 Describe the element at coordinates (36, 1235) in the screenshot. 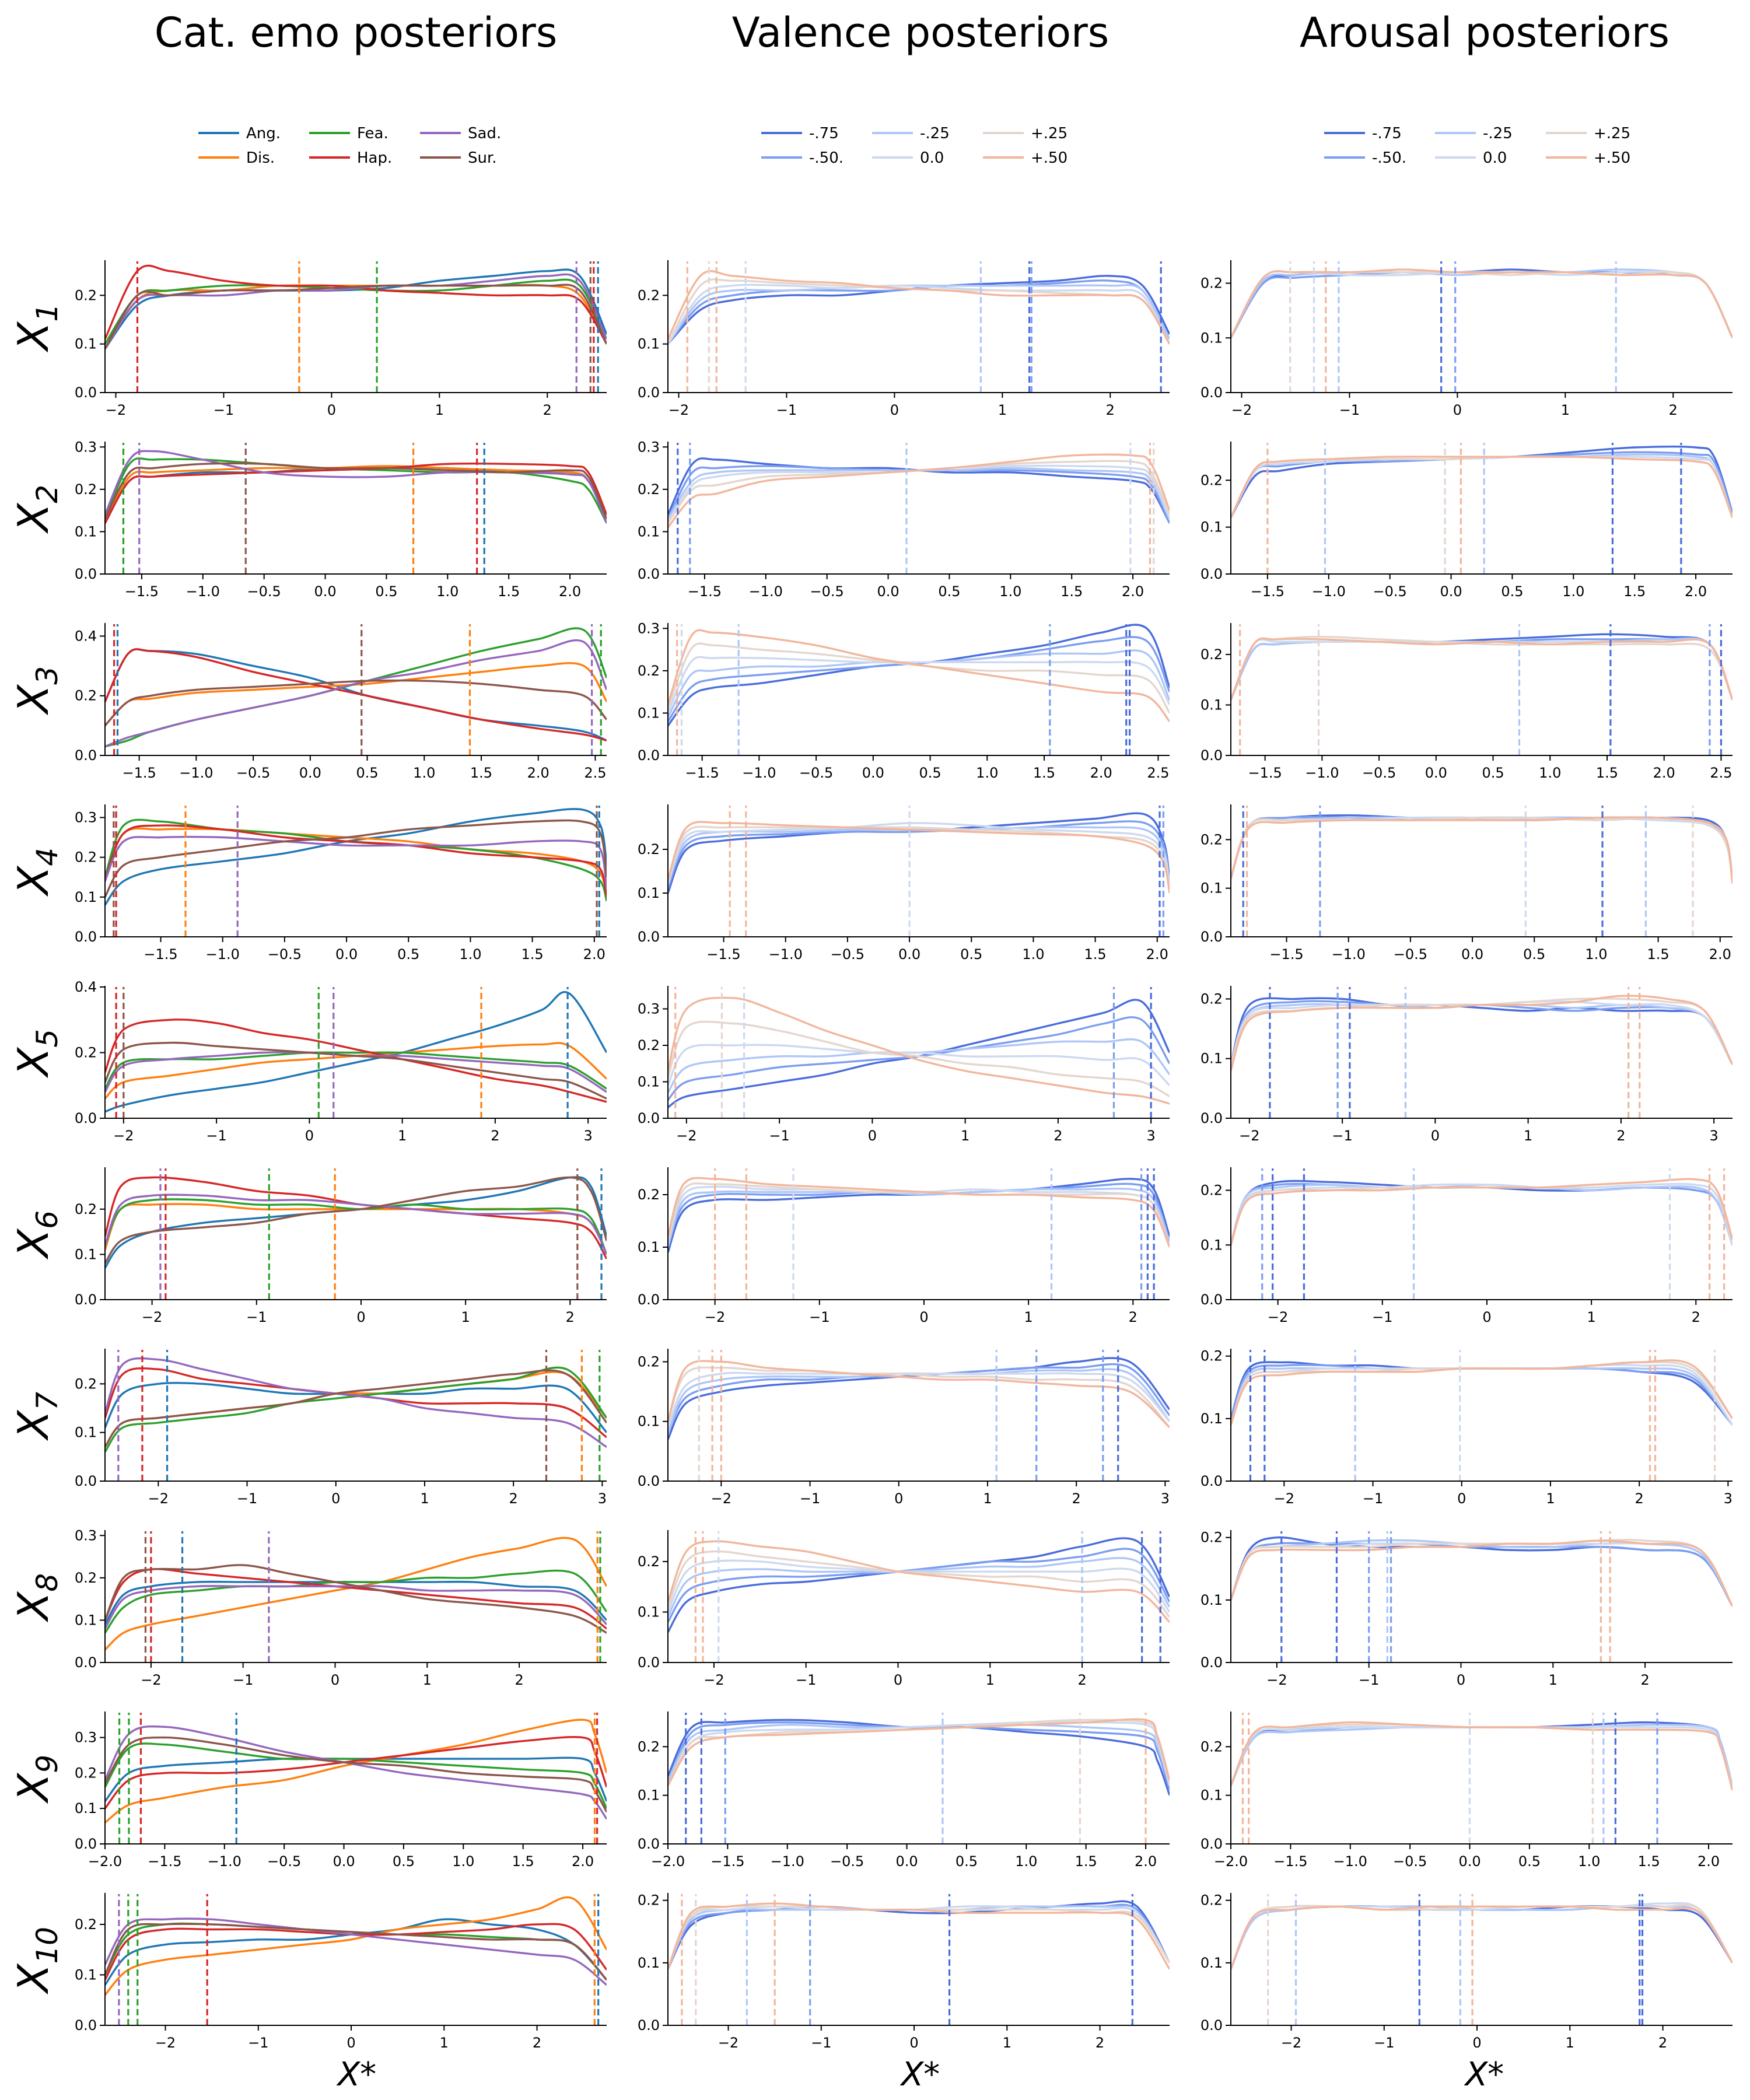

I see `row-label-text: X6` at that location.